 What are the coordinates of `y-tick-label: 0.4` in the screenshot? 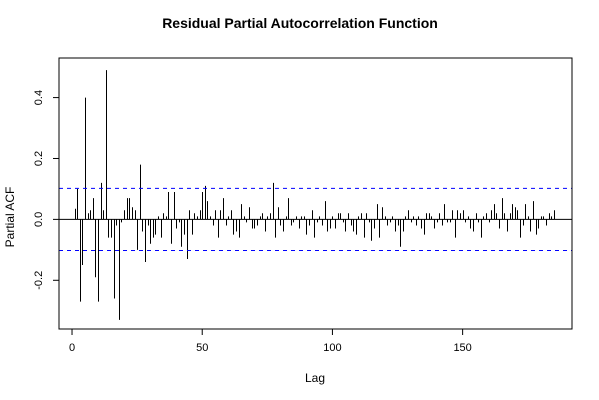 It's located at (39, 97).